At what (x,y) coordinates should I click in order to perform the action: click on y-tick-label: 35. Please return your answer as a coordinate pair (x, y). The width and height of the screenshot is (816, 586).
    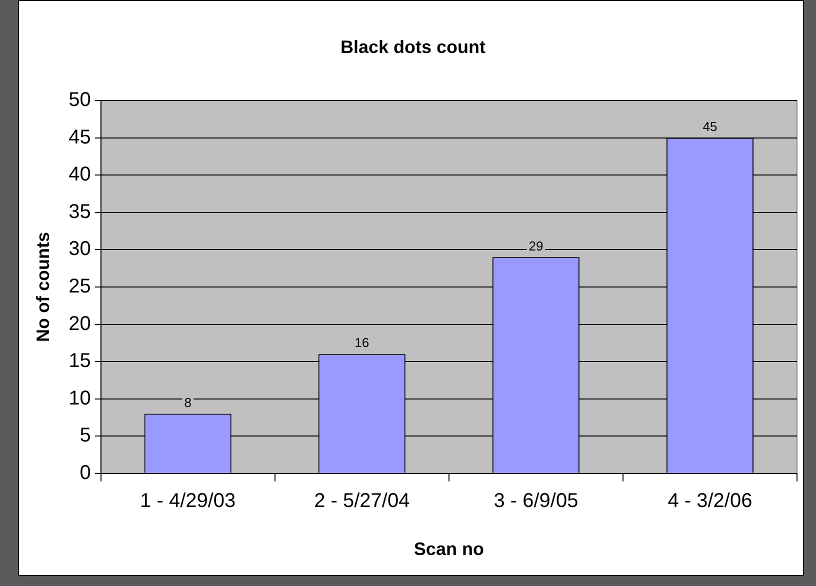
    Looking at the image, I should click on (79, 211).